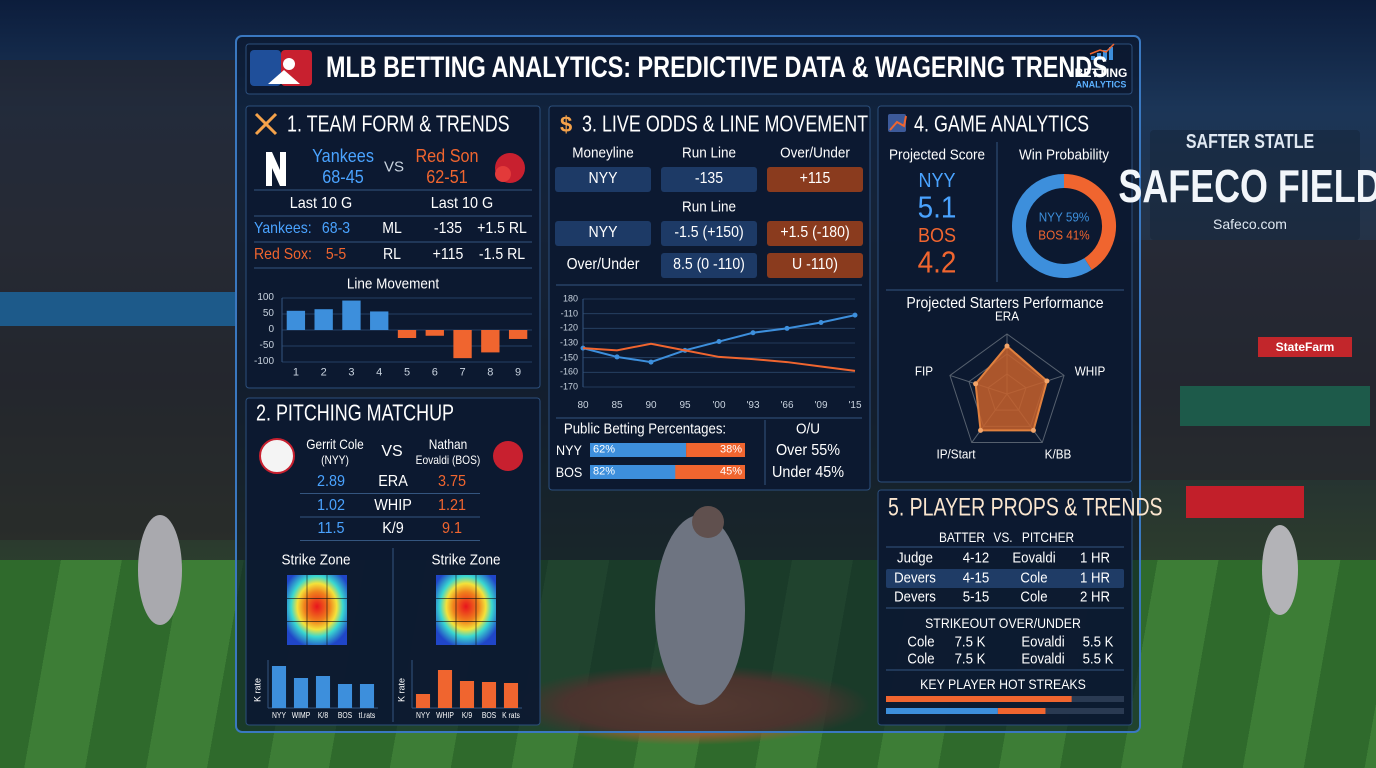  What do you see at coordinates (651, 405) in the screenshot?
I see `x-tick-label: 90` at bounding box center [651, 405].